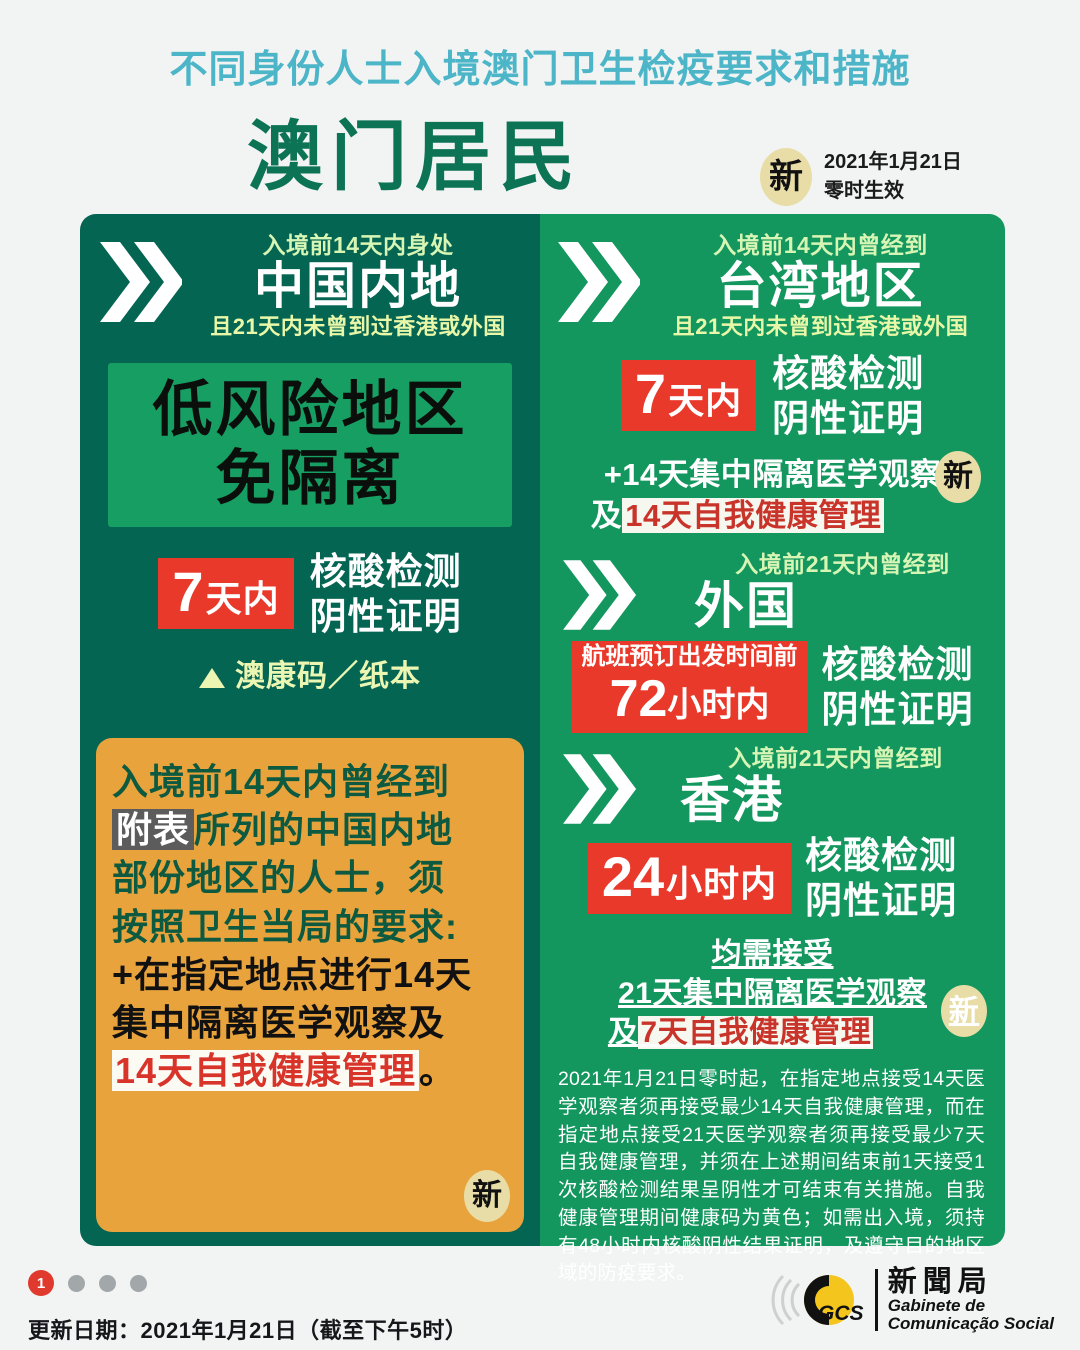 The width and height of the screenshot is (1080, 1350). I want to click on requirement-line1-taiwan: 核酸检测, so click(848, 373).